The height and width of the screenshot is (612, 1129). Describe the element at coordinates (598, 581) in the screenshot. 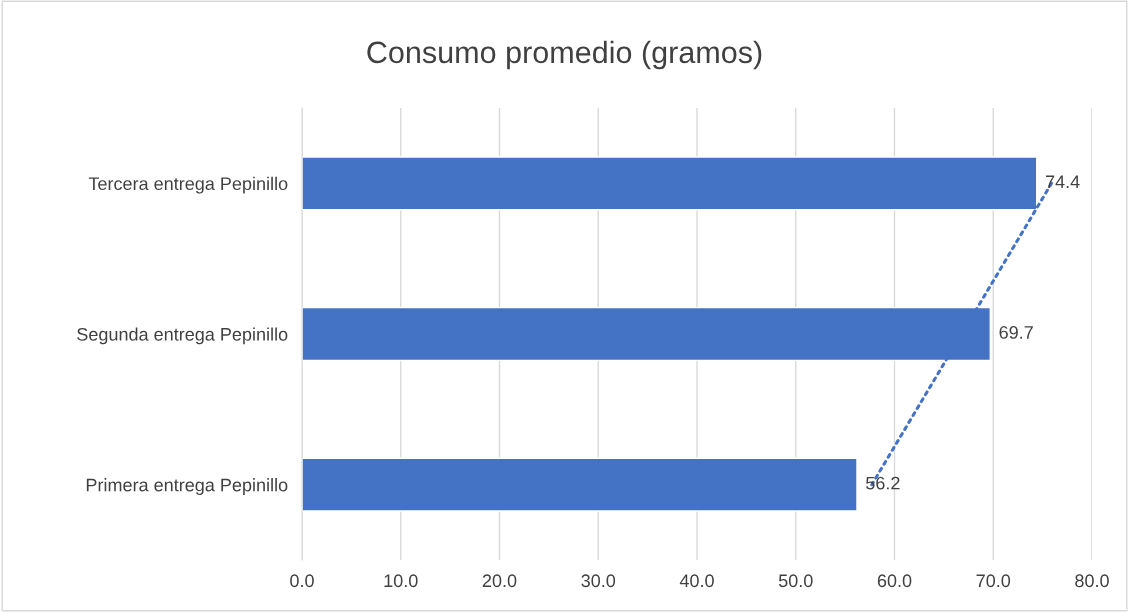

I see `x-tick-label: 30.0` at that location.